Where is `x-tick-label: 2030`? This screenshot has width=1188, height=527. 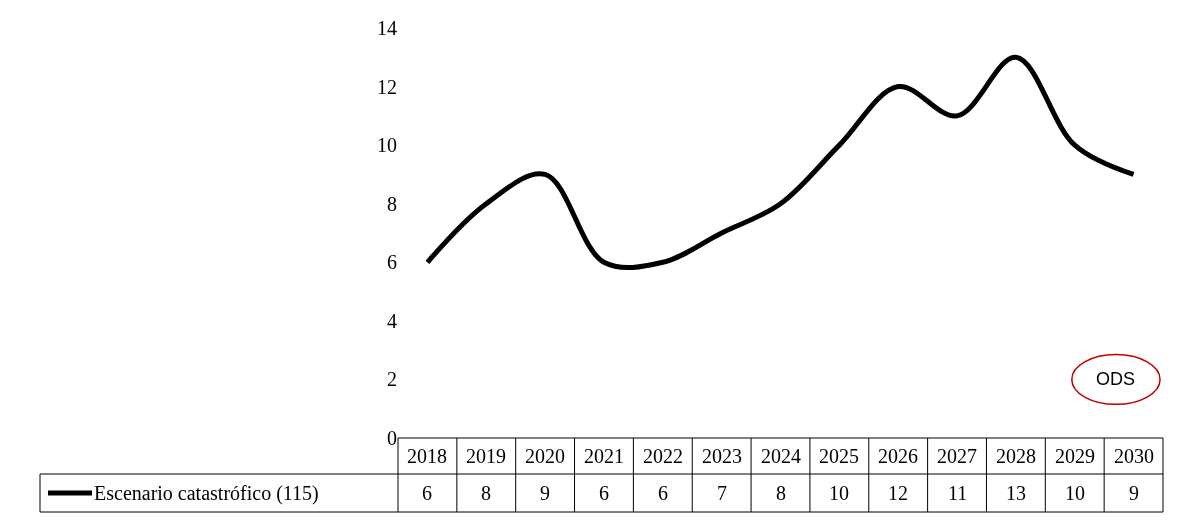
x-tick-label: 2030 is located at coordinates (1134, 456).